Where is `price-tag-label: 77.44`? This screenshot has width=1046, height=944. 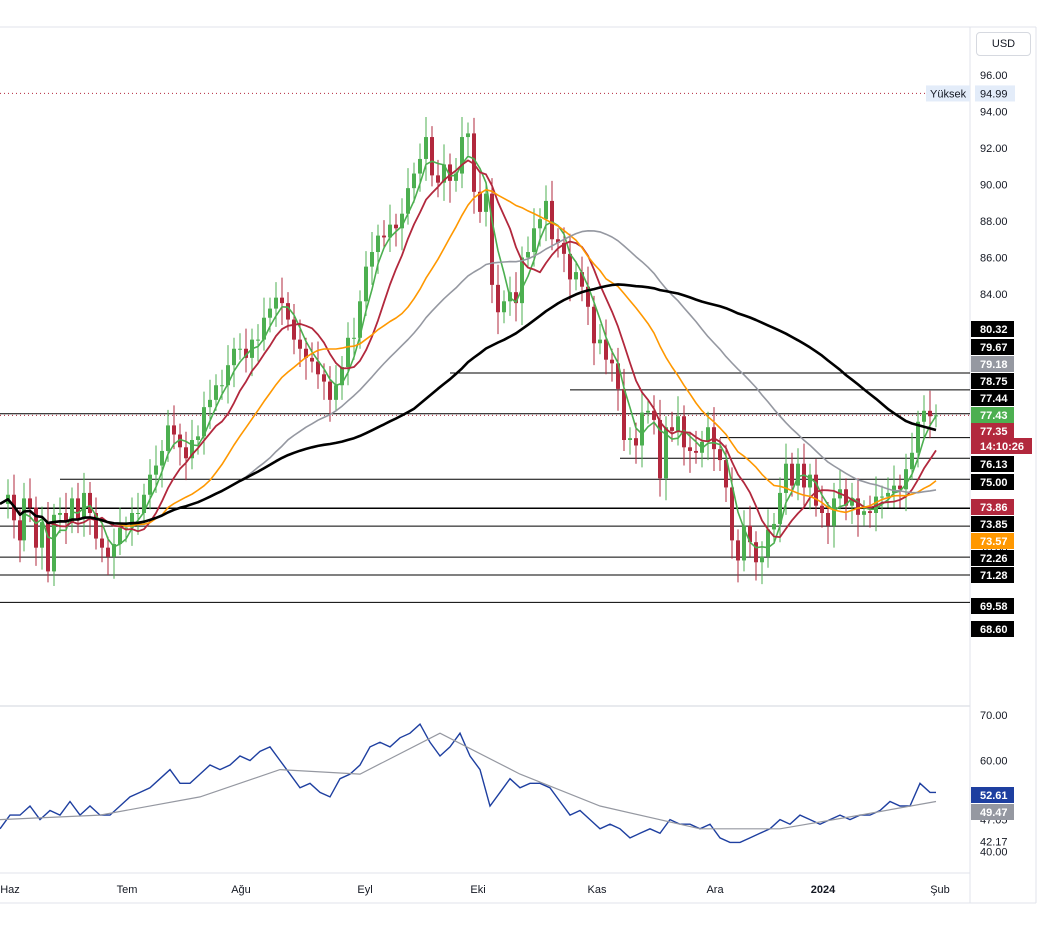
price-tag-label: 77.44 is located at coordinates (994, 399).